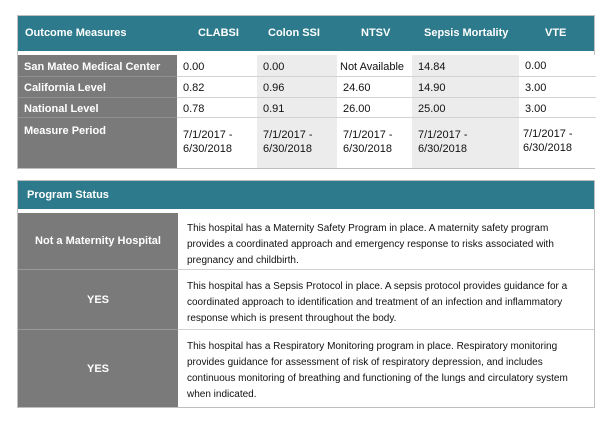 The width and height of the screenshot is (612, 426). I want to click on header-clabsi: CLABSI, so click(218, 33).